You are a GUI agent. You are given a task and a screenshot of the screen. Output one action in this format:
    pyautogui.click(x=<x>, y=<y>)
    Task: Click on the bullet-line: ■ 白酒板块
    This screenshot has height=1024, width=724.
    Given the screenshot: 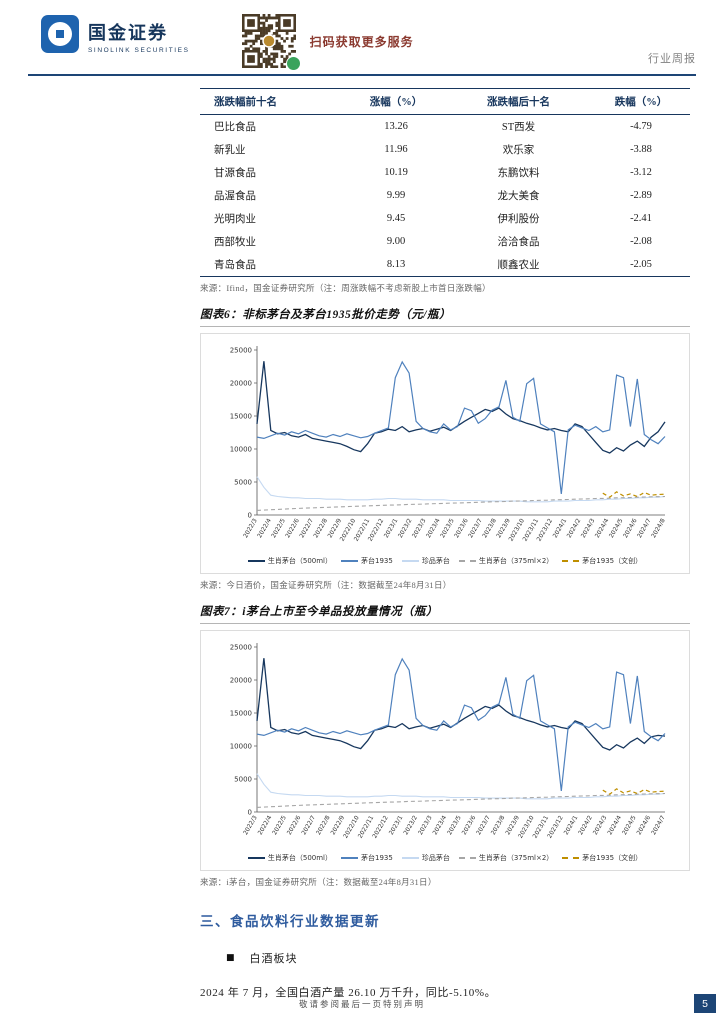 What is the action you would take?
    pyautogui.click(x=458, y=958)
    